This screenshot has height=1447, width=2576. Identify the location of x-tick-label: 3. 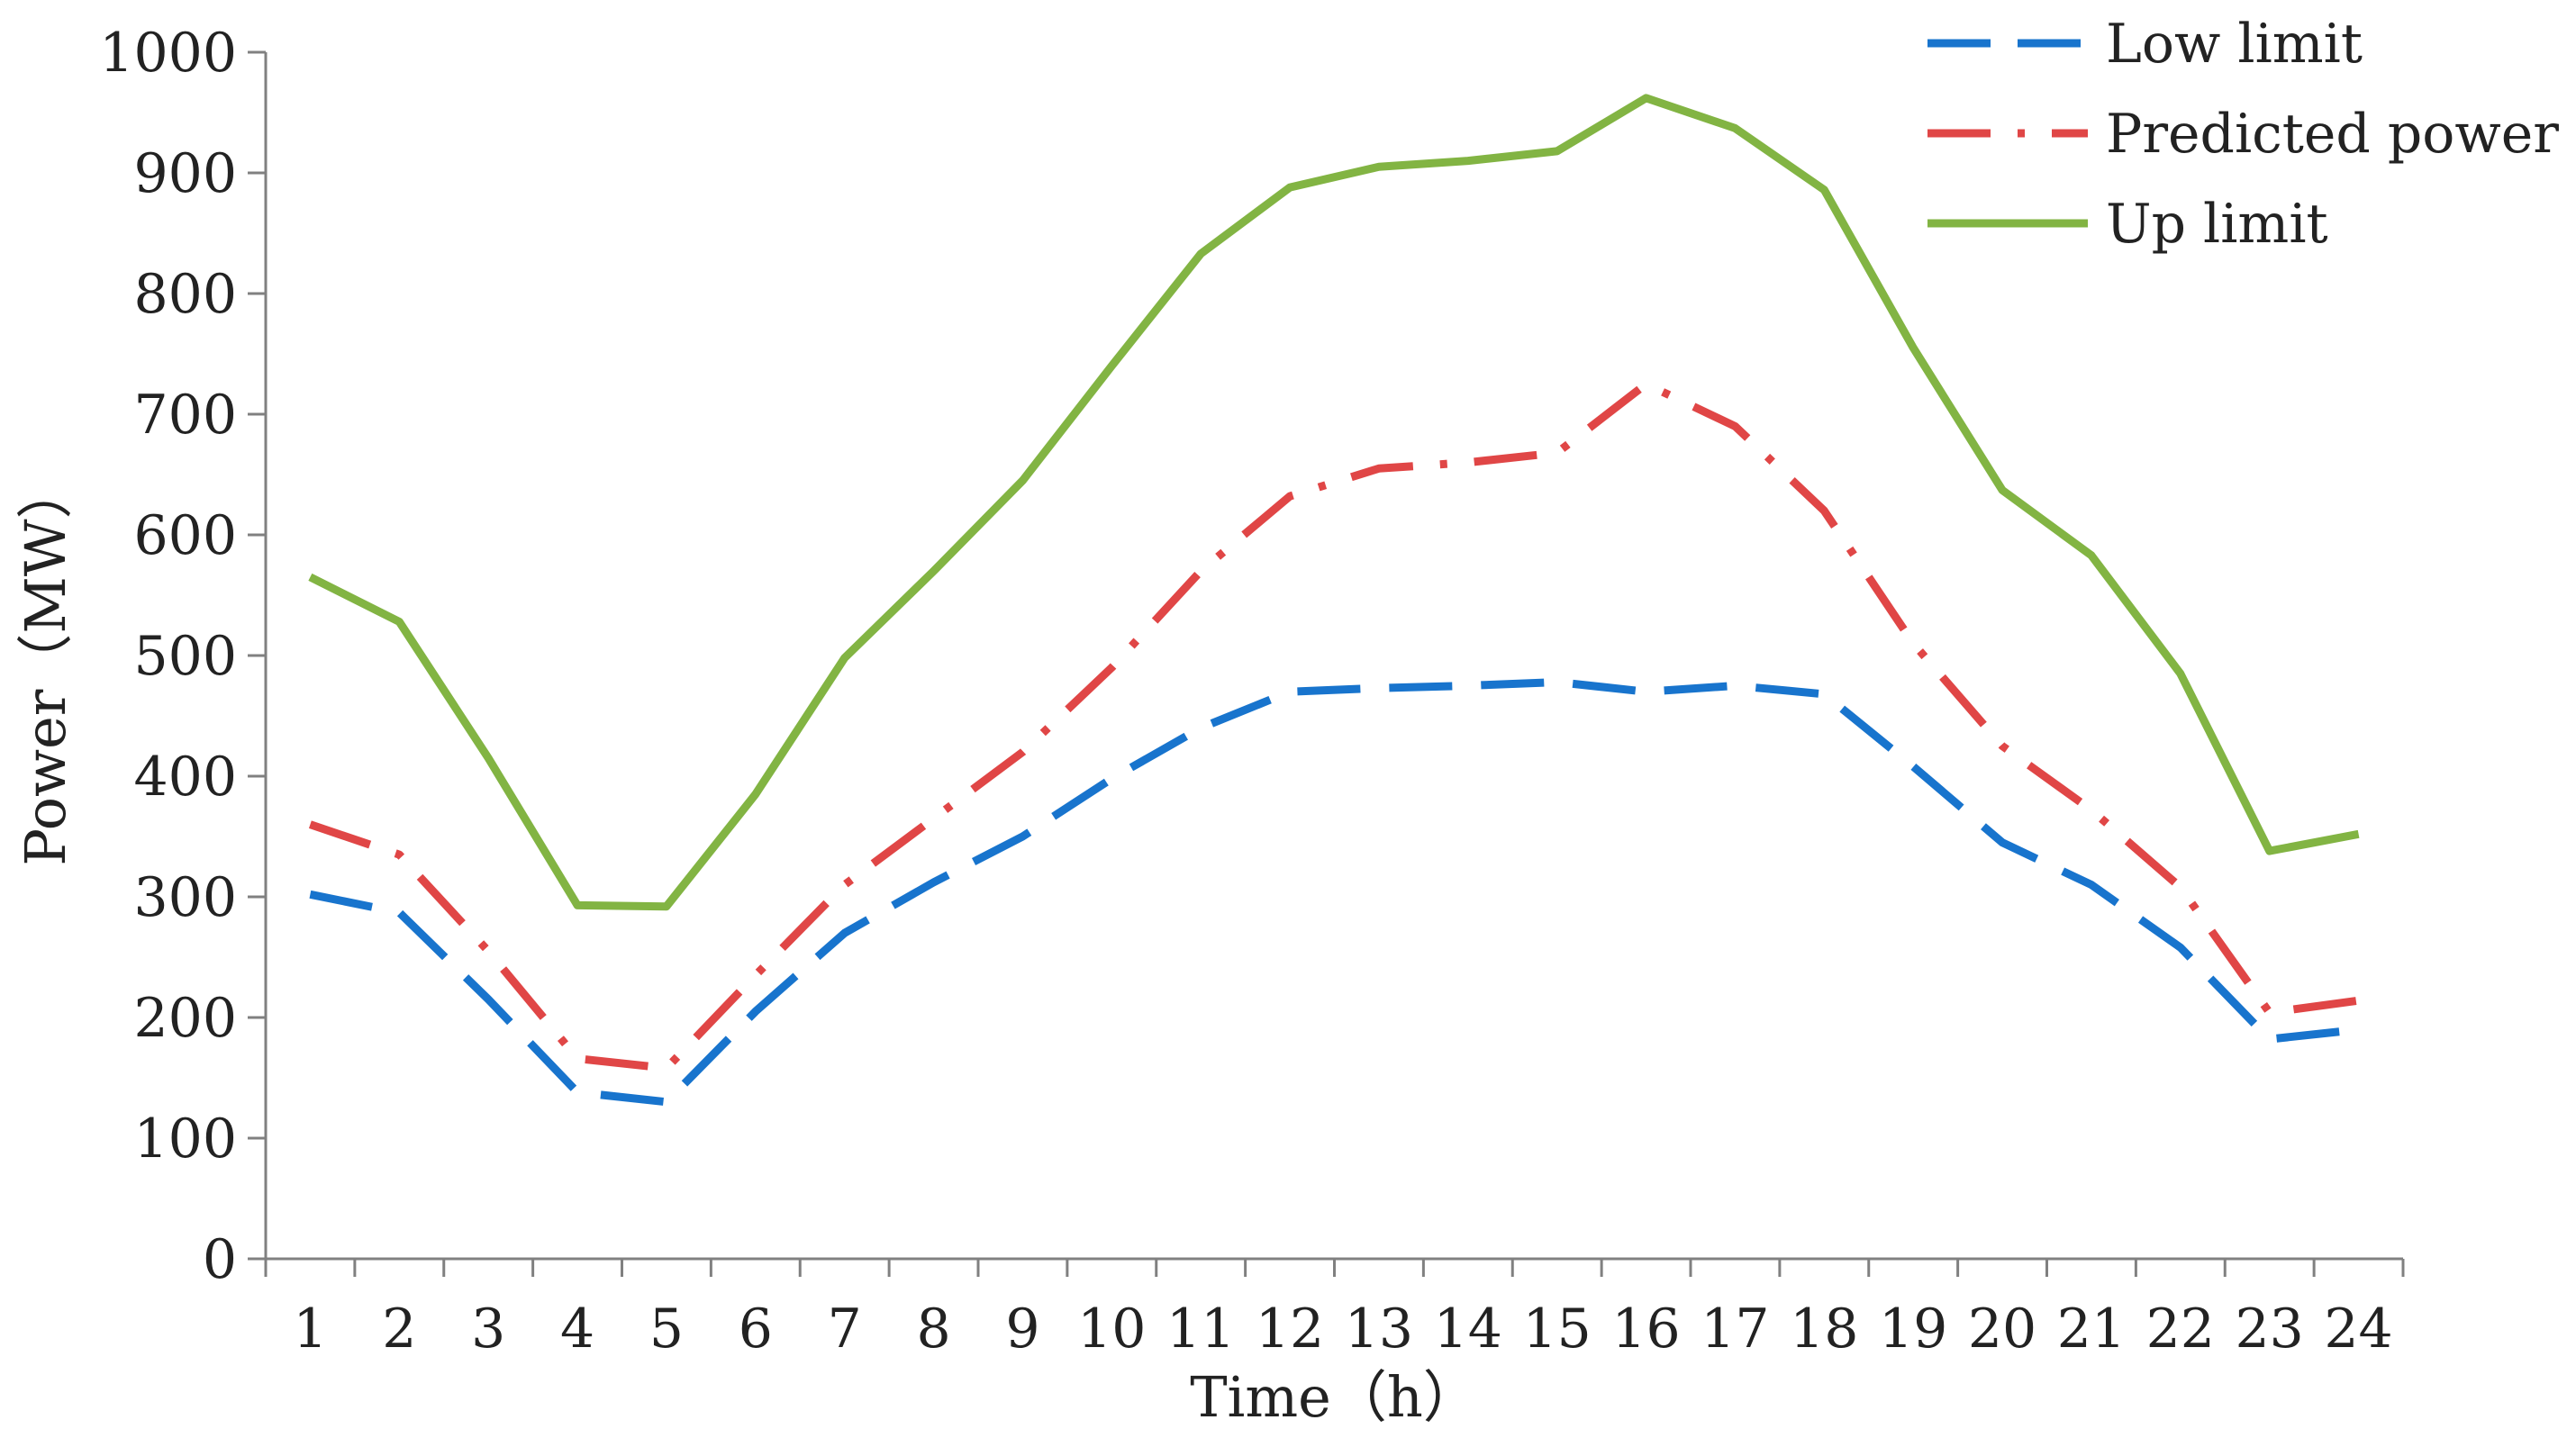
(488, 1329).